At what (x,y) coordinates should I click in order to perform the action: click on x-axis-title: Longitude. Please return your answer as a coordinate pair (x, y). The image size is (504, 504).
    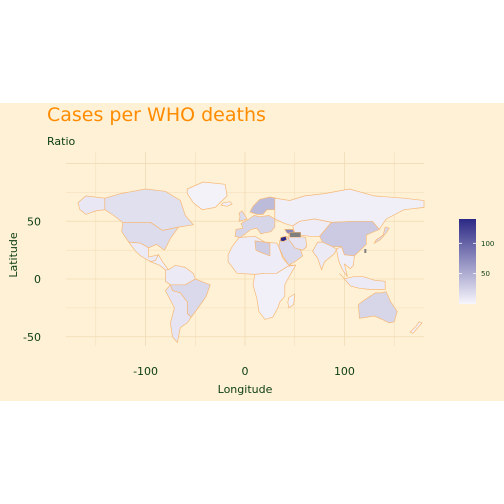
    Looking at the image, I should click on (245, 389).